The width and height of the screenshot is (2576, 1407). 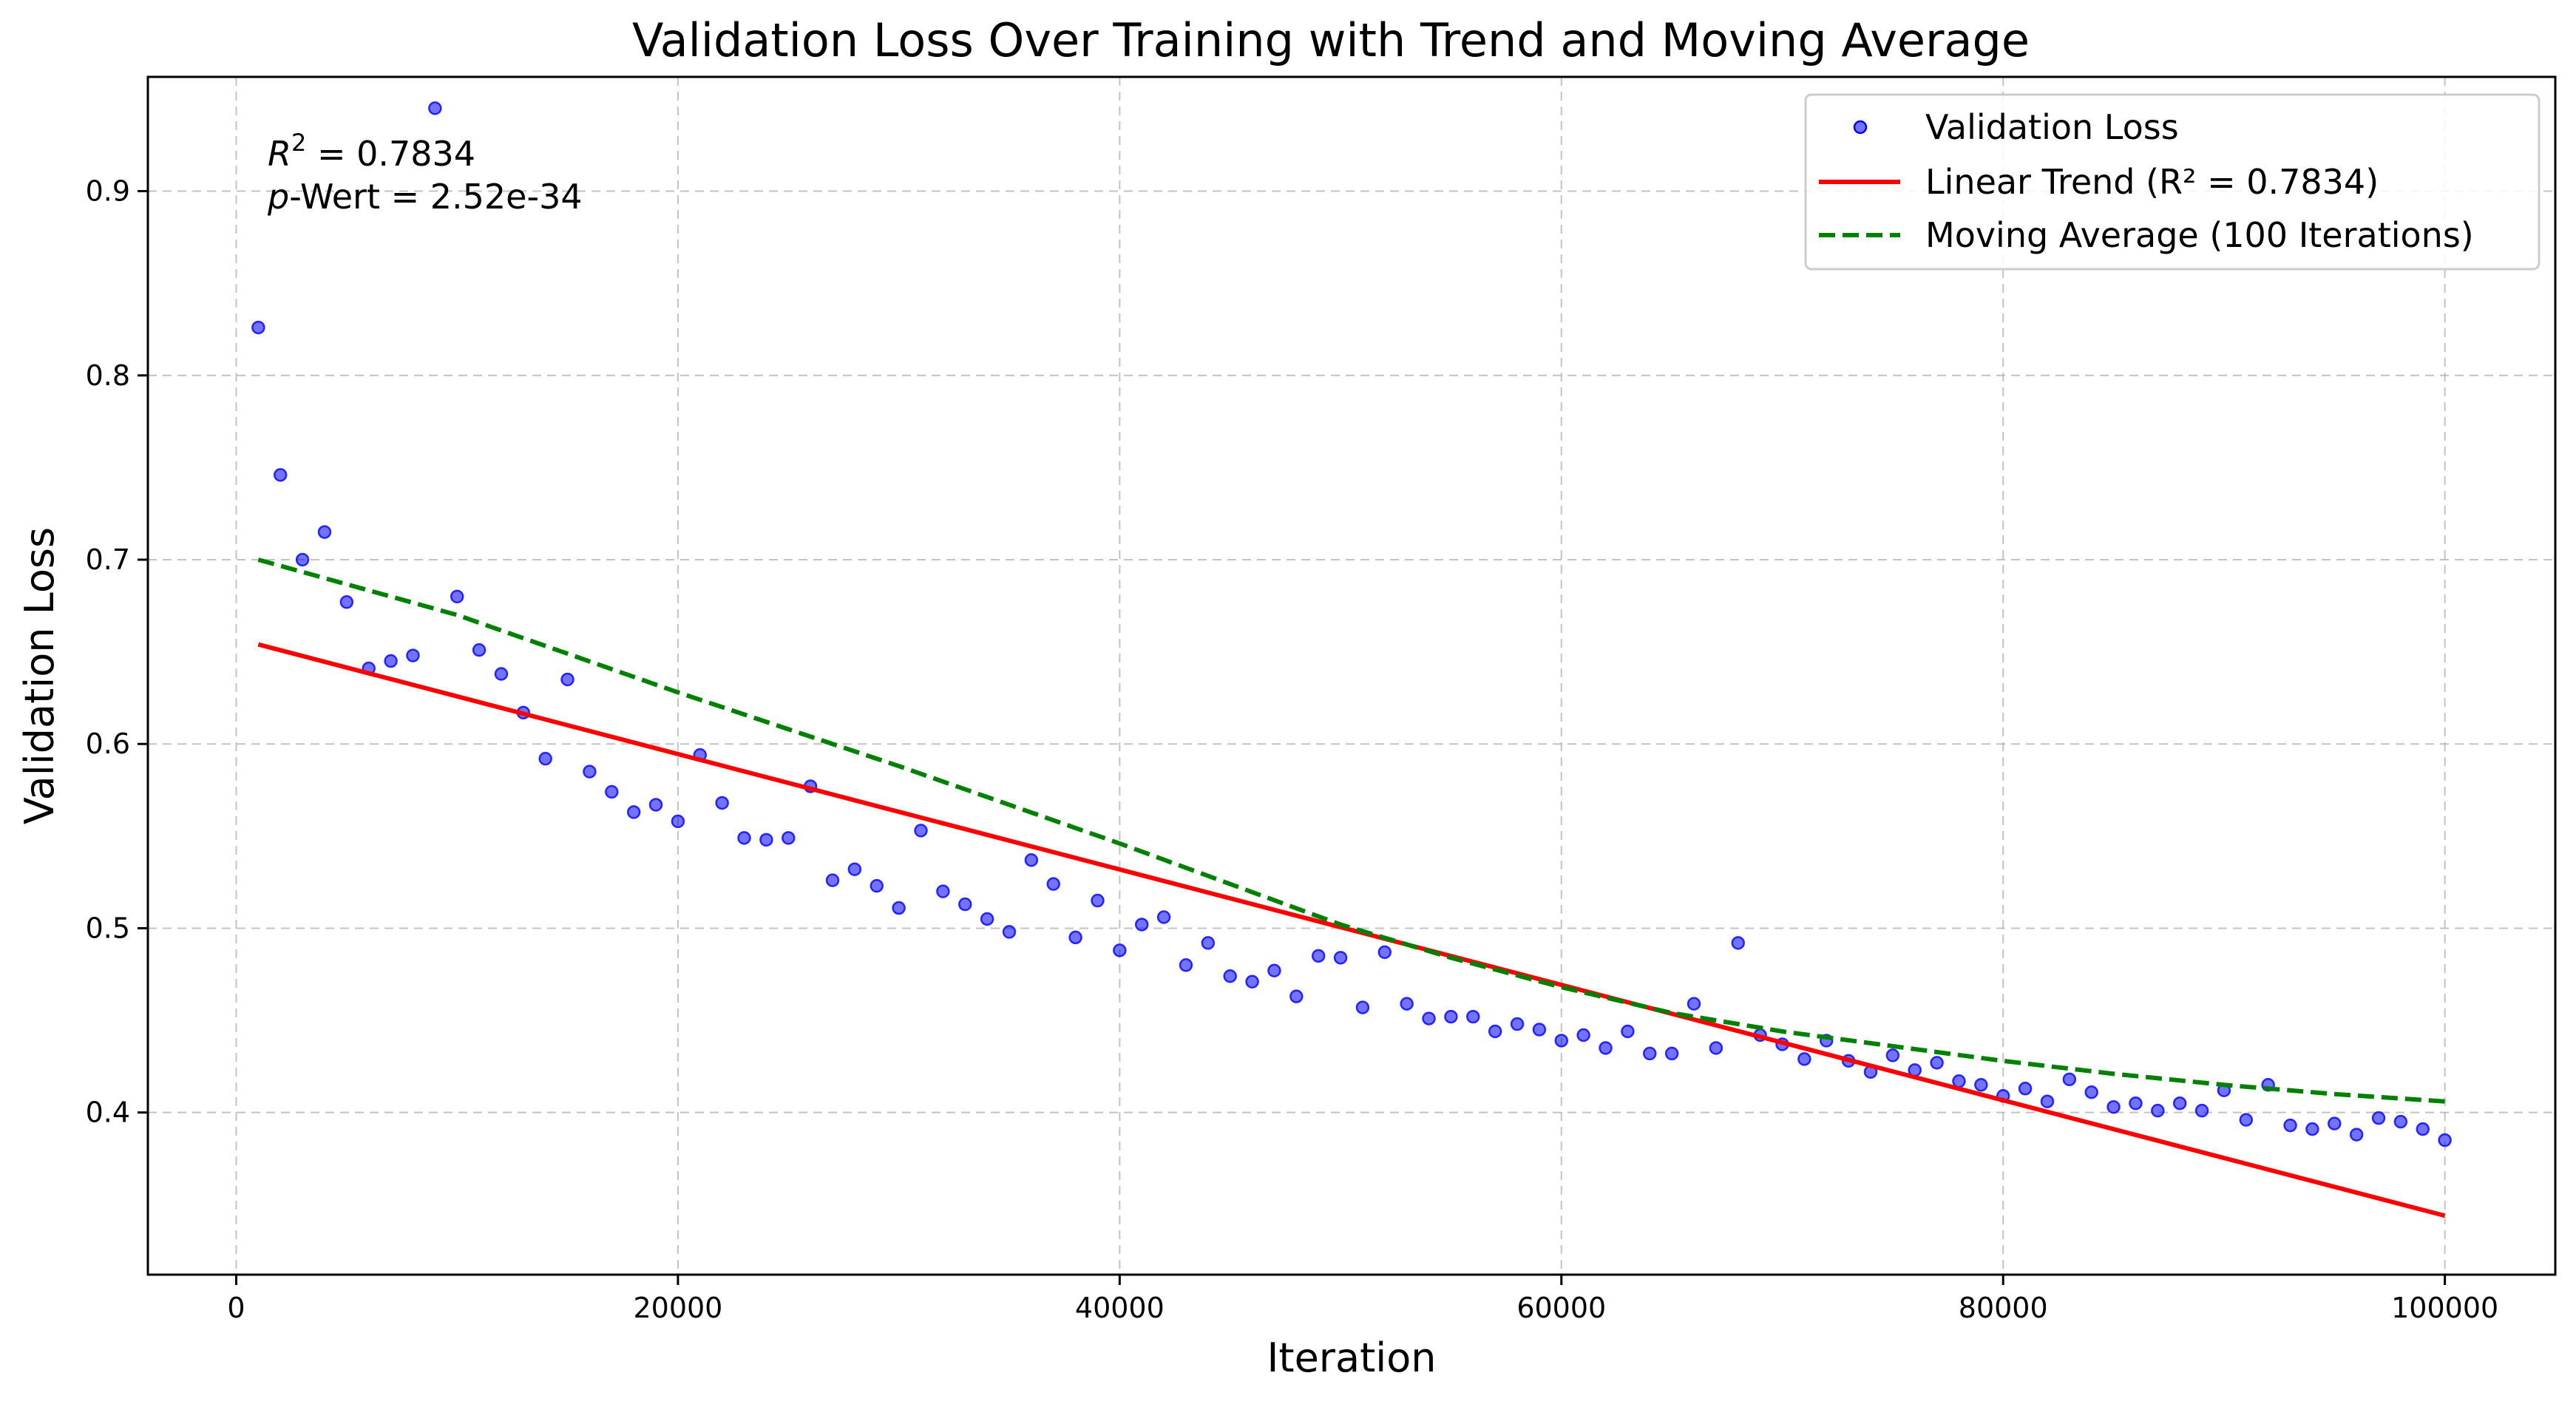 I want to click on legend-label-validation-loss: Validation Loss, so click(x=2052, y=127).